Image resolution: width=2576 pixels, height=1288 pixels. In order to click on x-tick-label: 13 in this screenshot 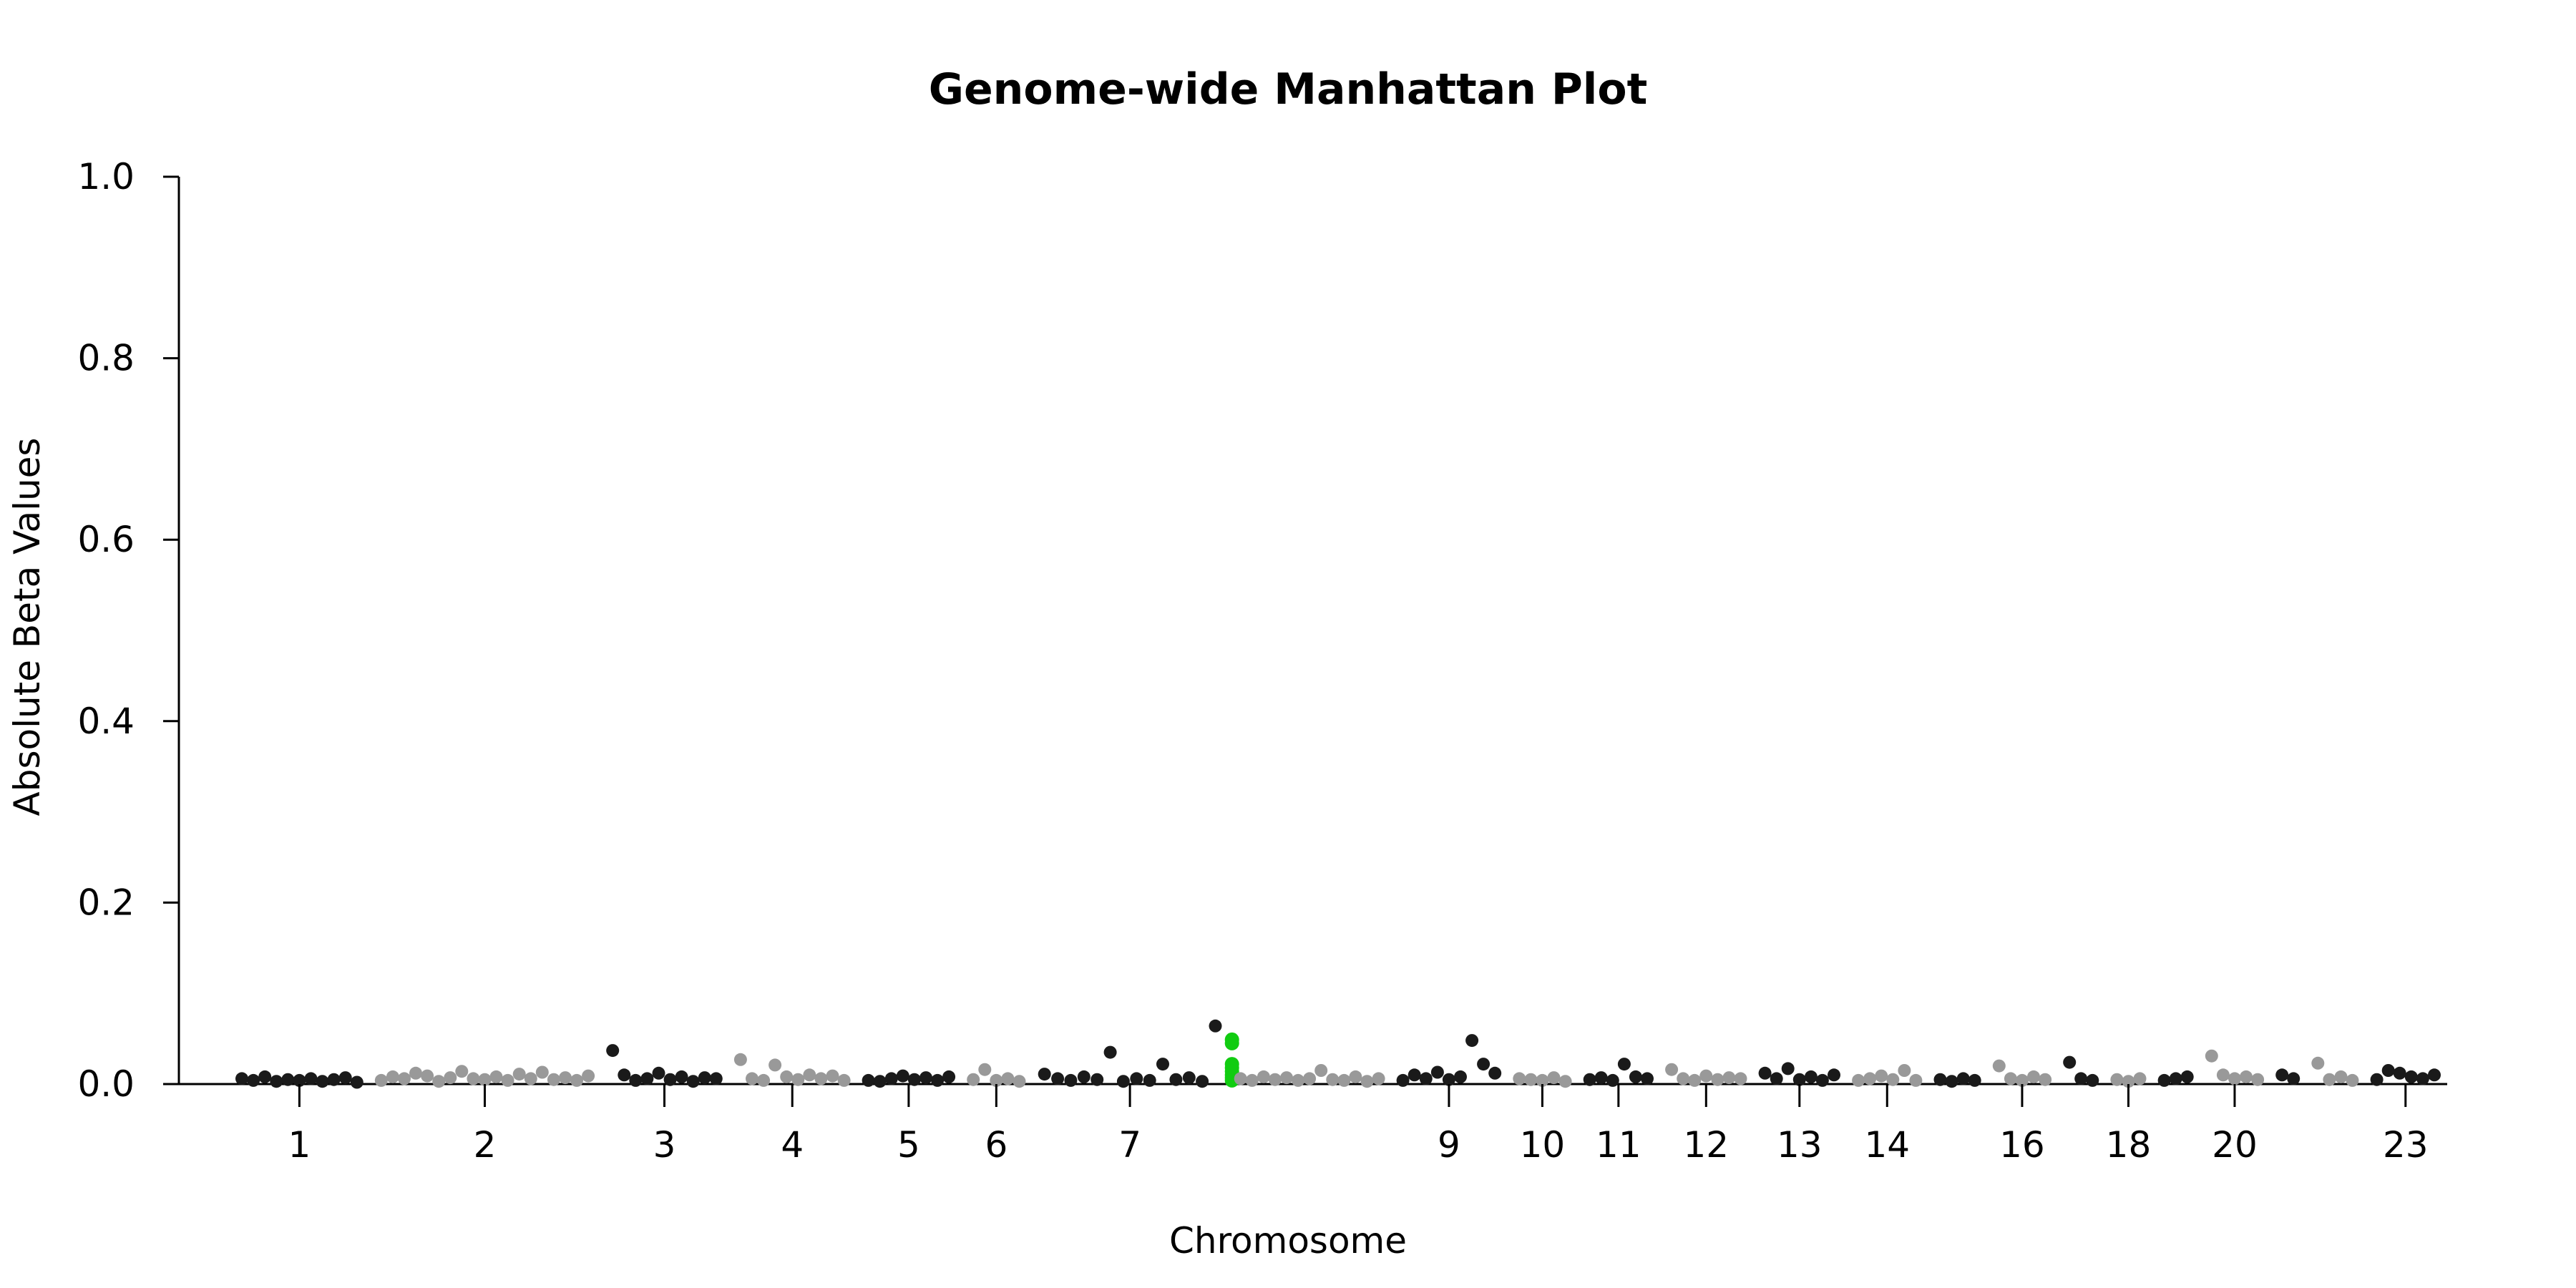, I will do `click(1800, 1145)`.